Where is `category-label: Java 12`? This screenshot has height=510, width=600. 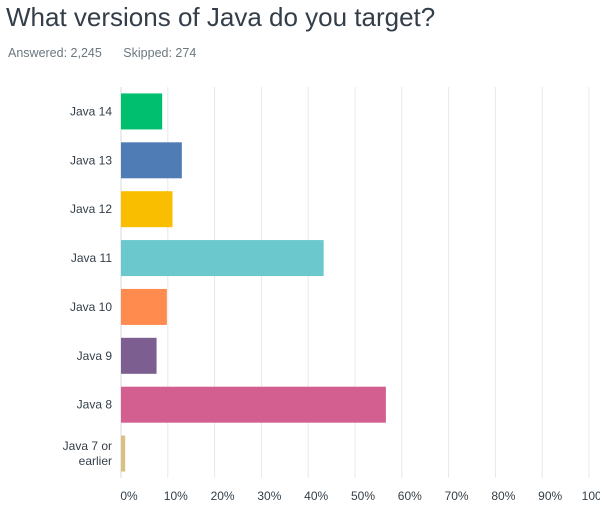 category-label: Java 12 is located at coordinates (91, 209).